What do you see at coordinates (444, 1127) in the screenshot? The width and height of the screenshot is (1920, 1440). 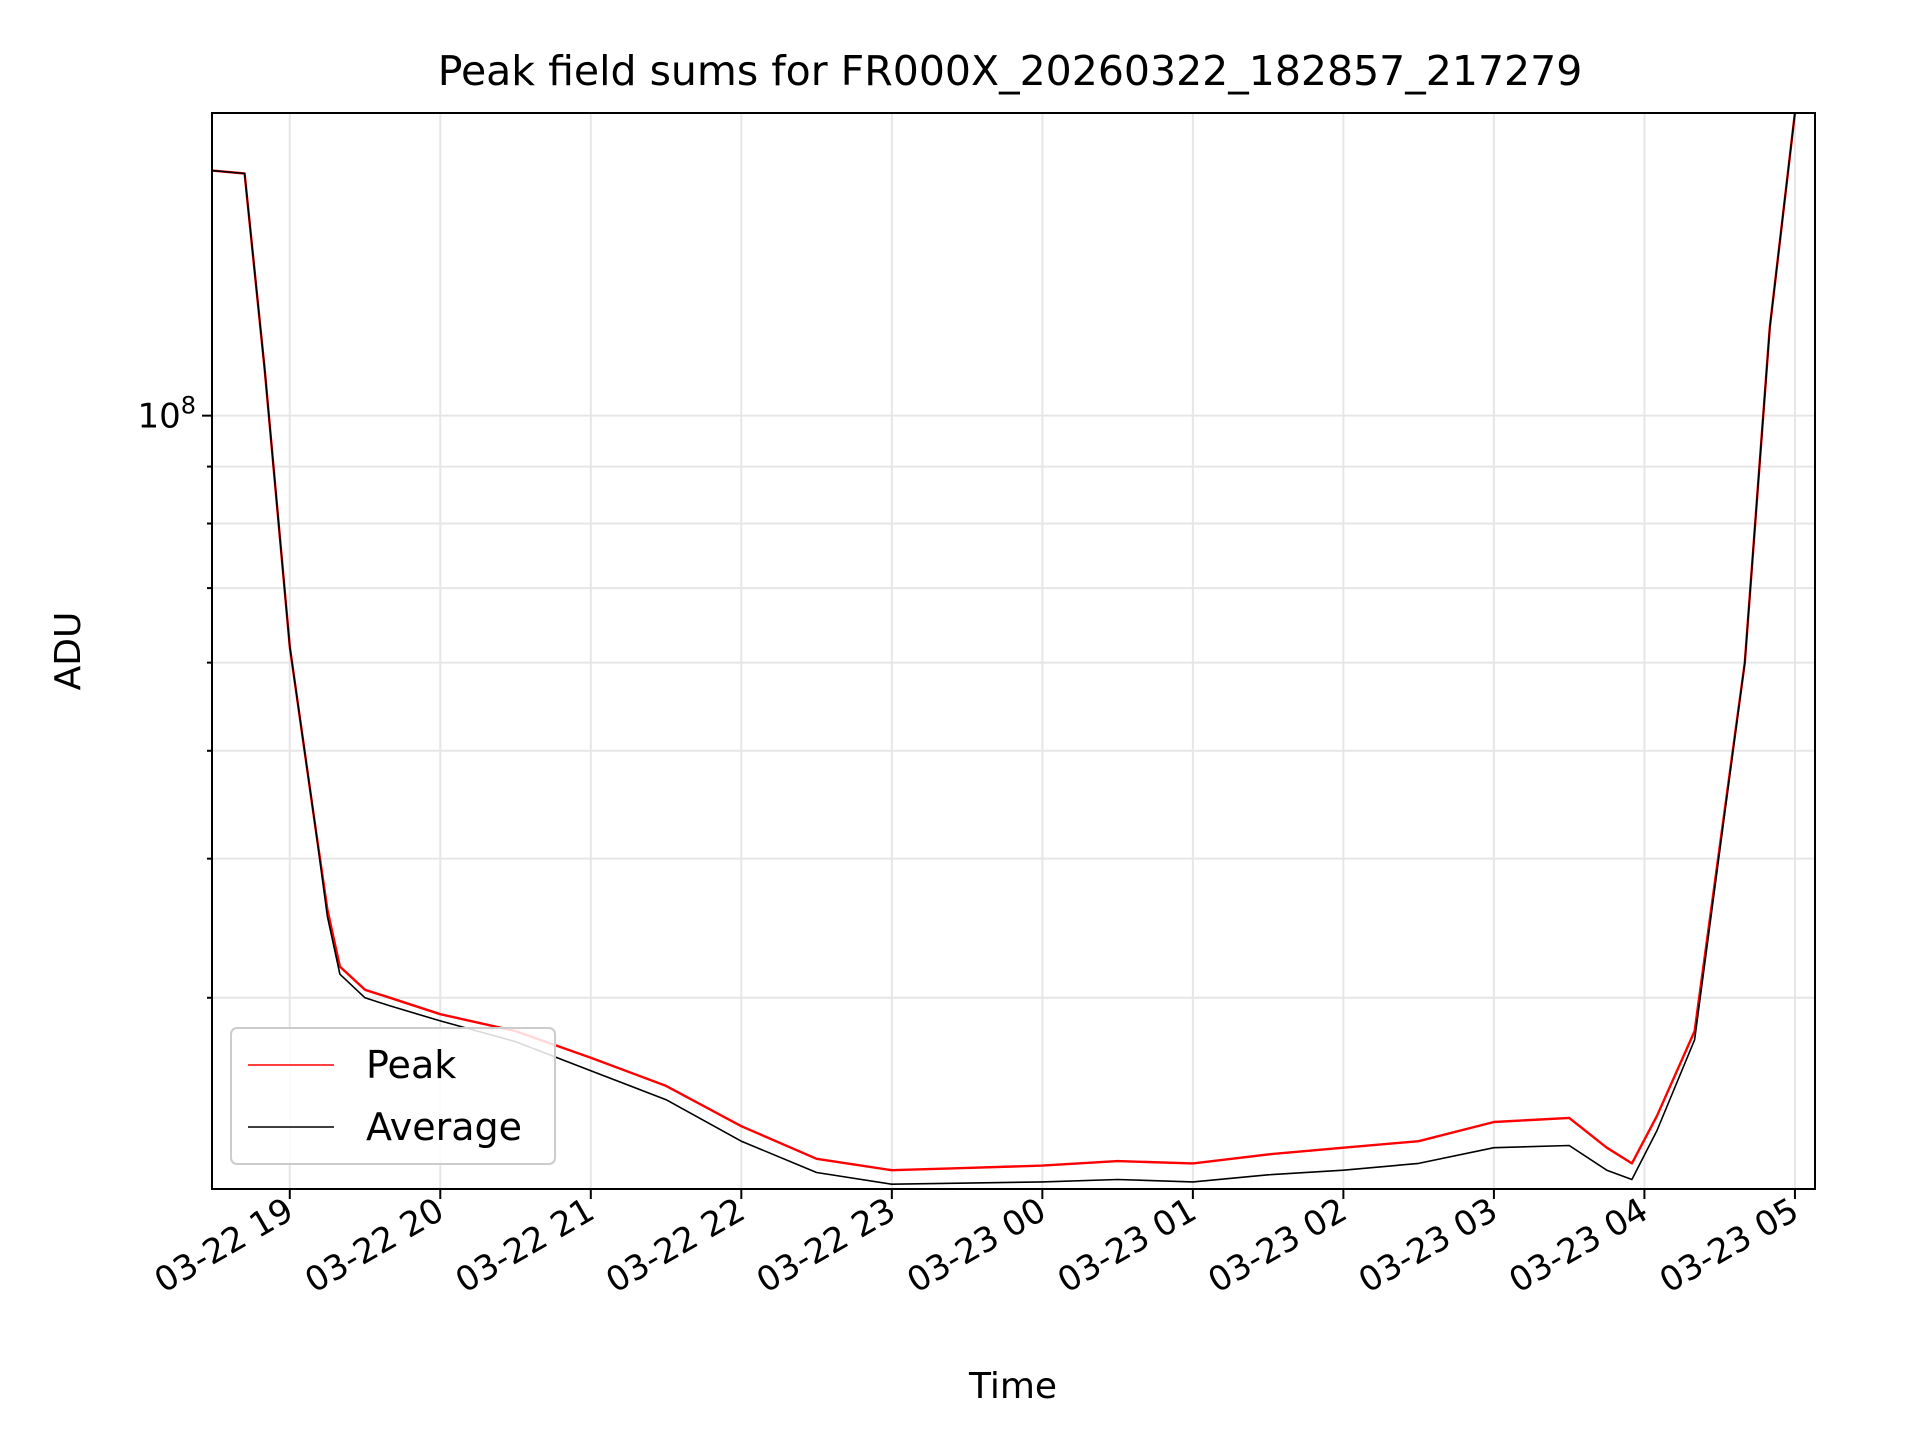 I see `legend-label-average: Average` at bounding box center [444, 1127].